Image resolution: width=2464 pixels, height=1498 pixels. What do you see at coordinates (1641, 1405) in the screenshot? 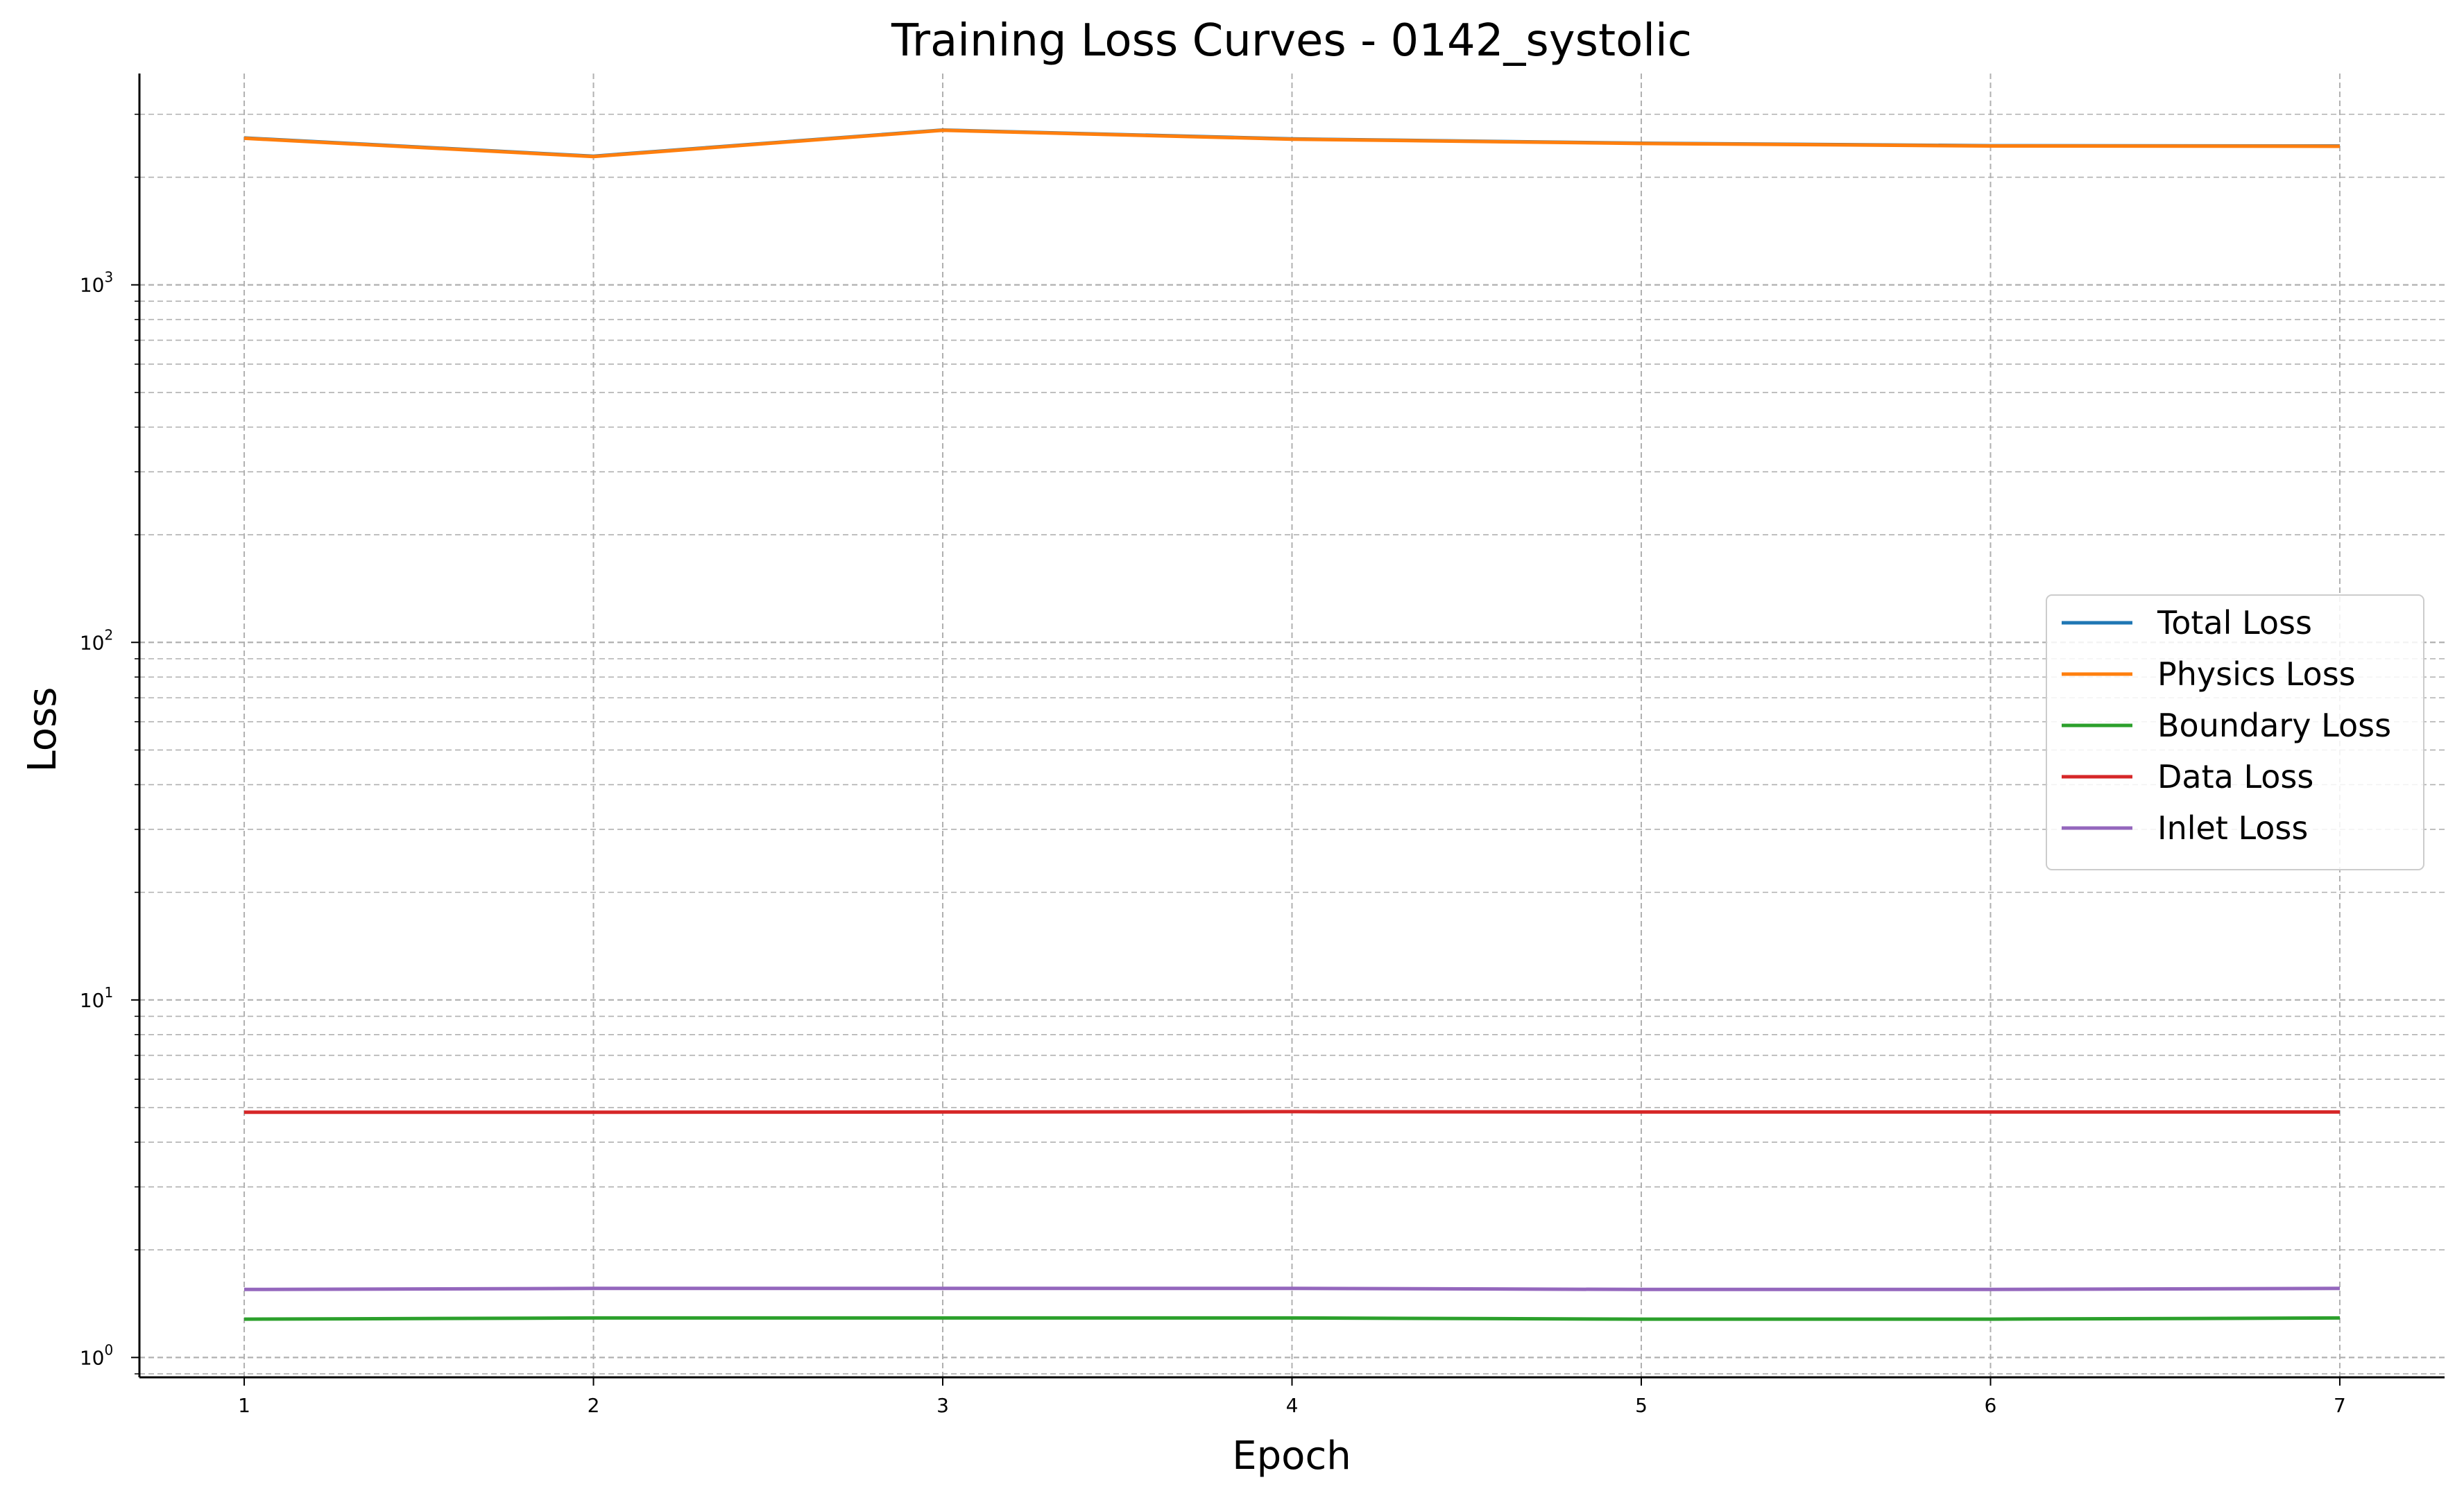
I see `x-tick-label: 5` at bounding box center [1641, 1405].